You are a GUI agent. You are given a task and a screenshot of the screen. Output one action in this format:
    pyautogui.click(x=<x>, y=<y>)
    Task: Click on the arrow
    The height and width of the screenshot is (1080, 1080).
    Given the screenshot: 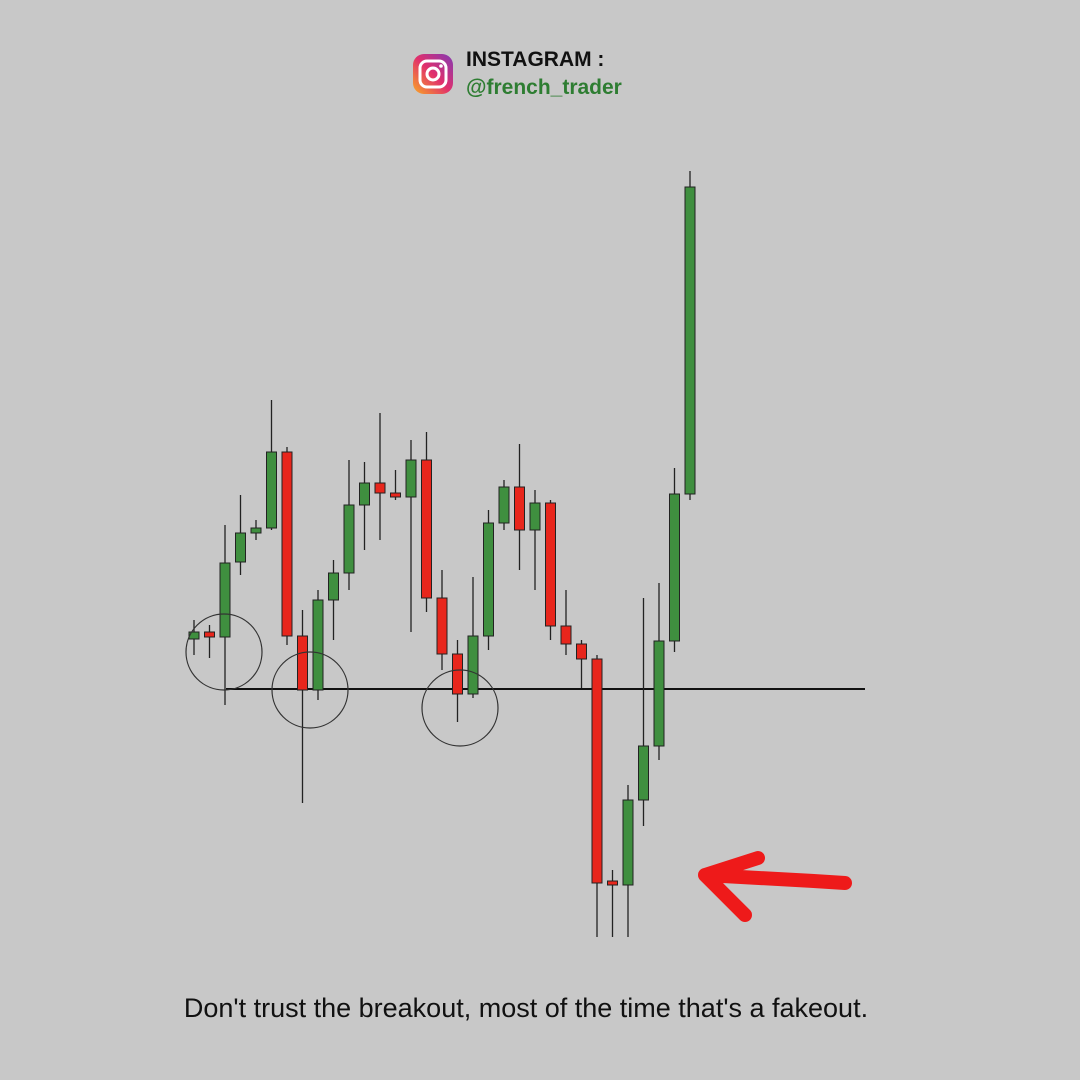 What is the action you would take?
    pyautogui.click(x=775, y=886)
    